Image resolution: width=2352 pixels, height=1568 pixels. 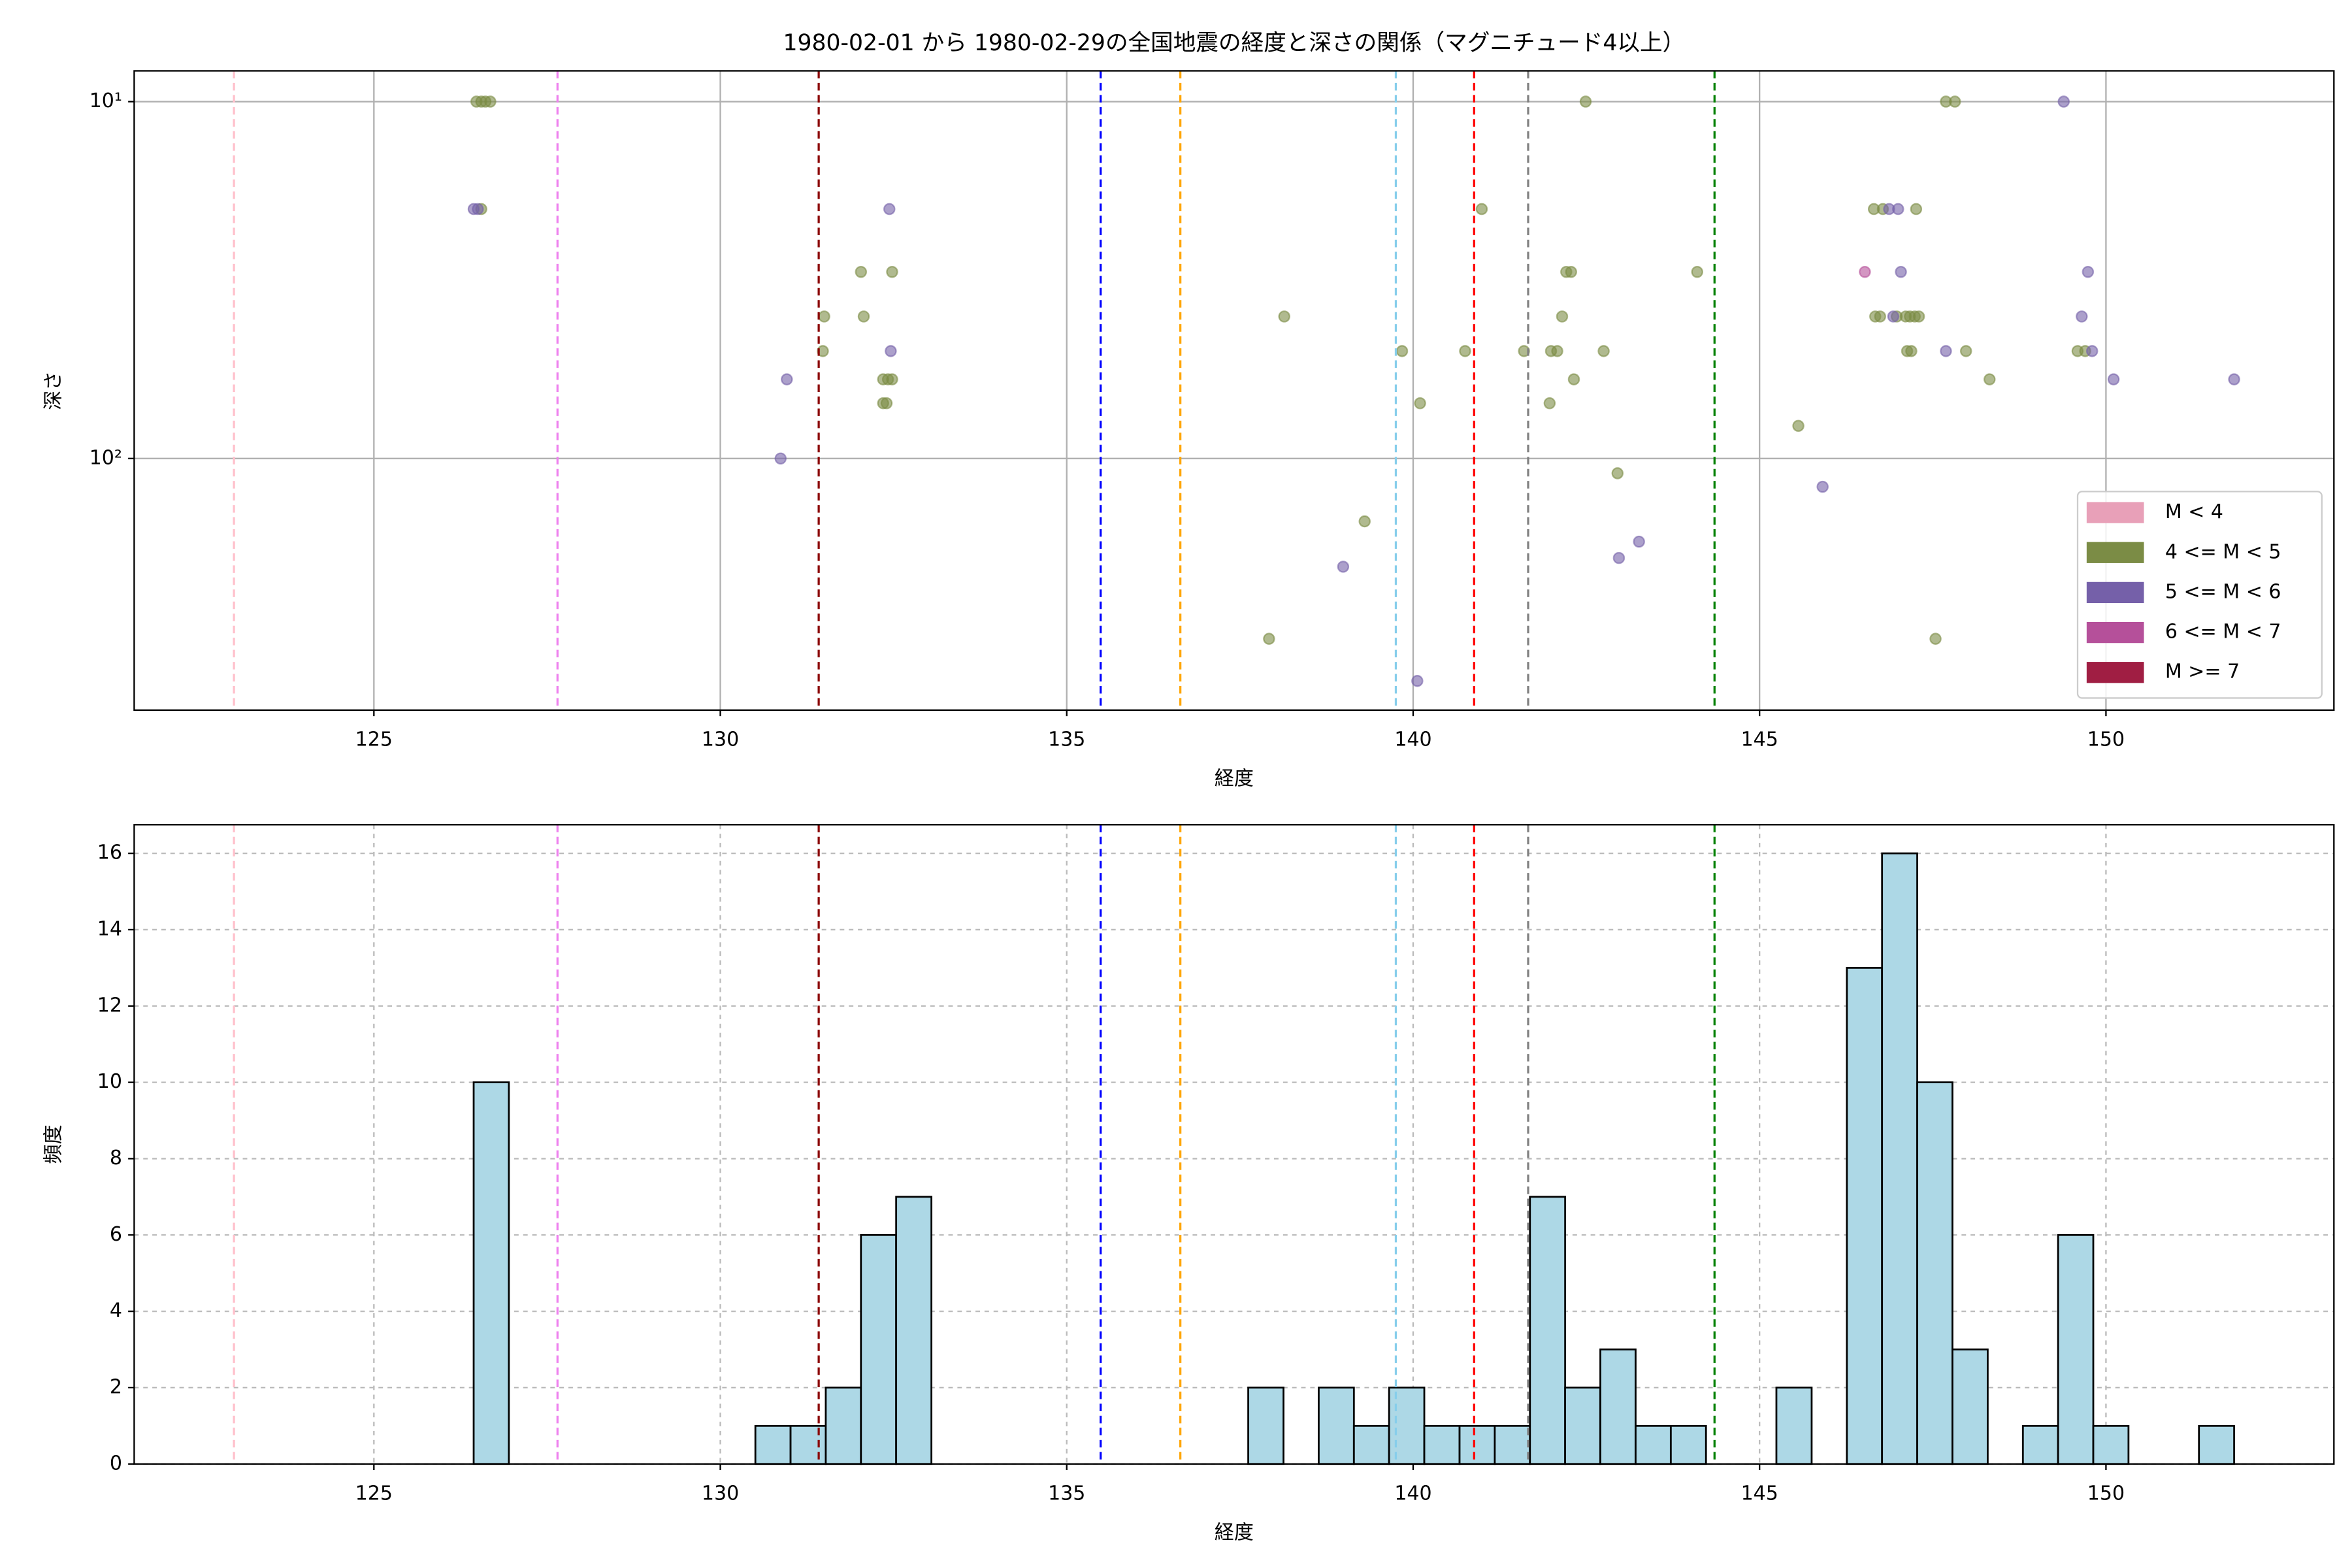 I want to click on y-tick-label: 0, so click(x=116, y=1463).